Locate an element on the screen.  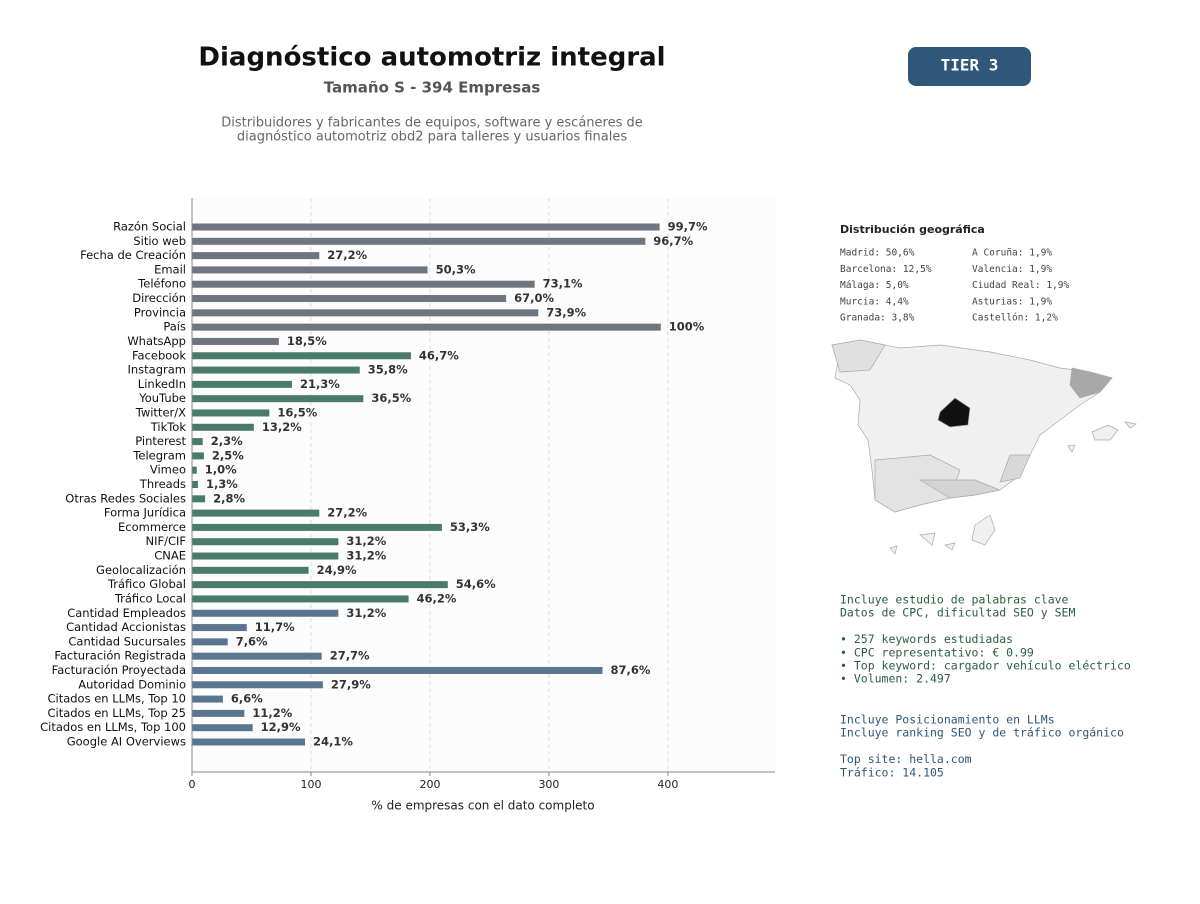
y-tick-label: Email is located at coordinates (170, 269).